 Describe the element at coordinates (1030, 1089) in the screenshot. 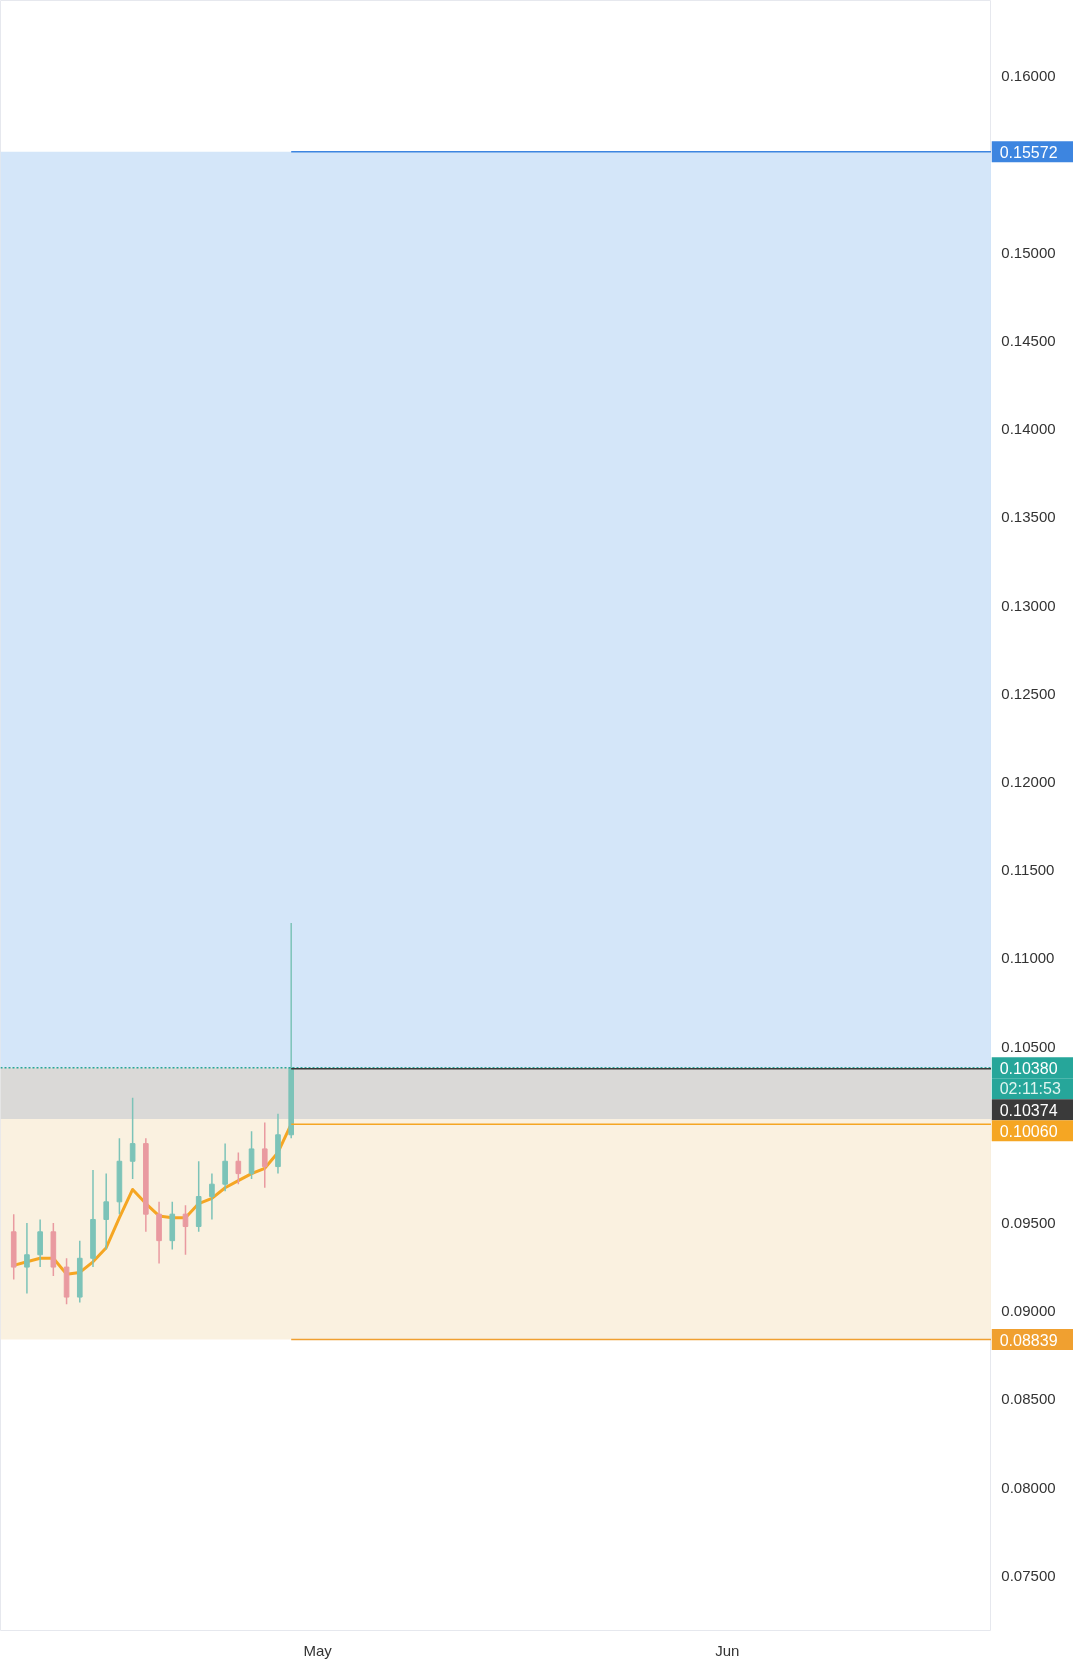

I see `text: 02:11:53` at that location.